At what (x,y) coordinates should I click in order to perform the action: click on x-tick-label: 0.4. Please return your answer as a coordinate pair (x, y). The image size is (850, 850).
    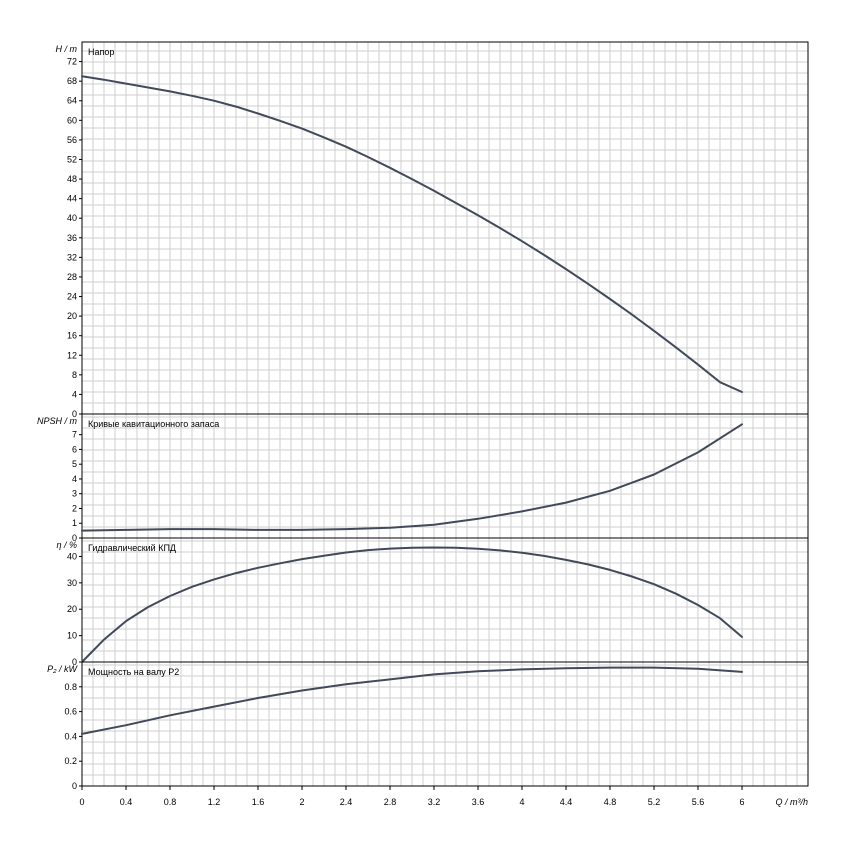
    Looking at the image, I should click on (126, 802).